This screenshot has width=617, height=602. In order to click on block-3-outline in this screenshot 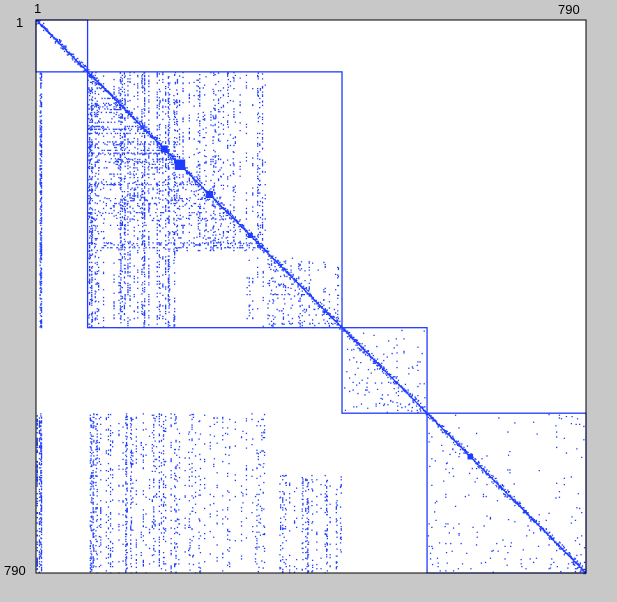, I will do `click(384, 370)`.